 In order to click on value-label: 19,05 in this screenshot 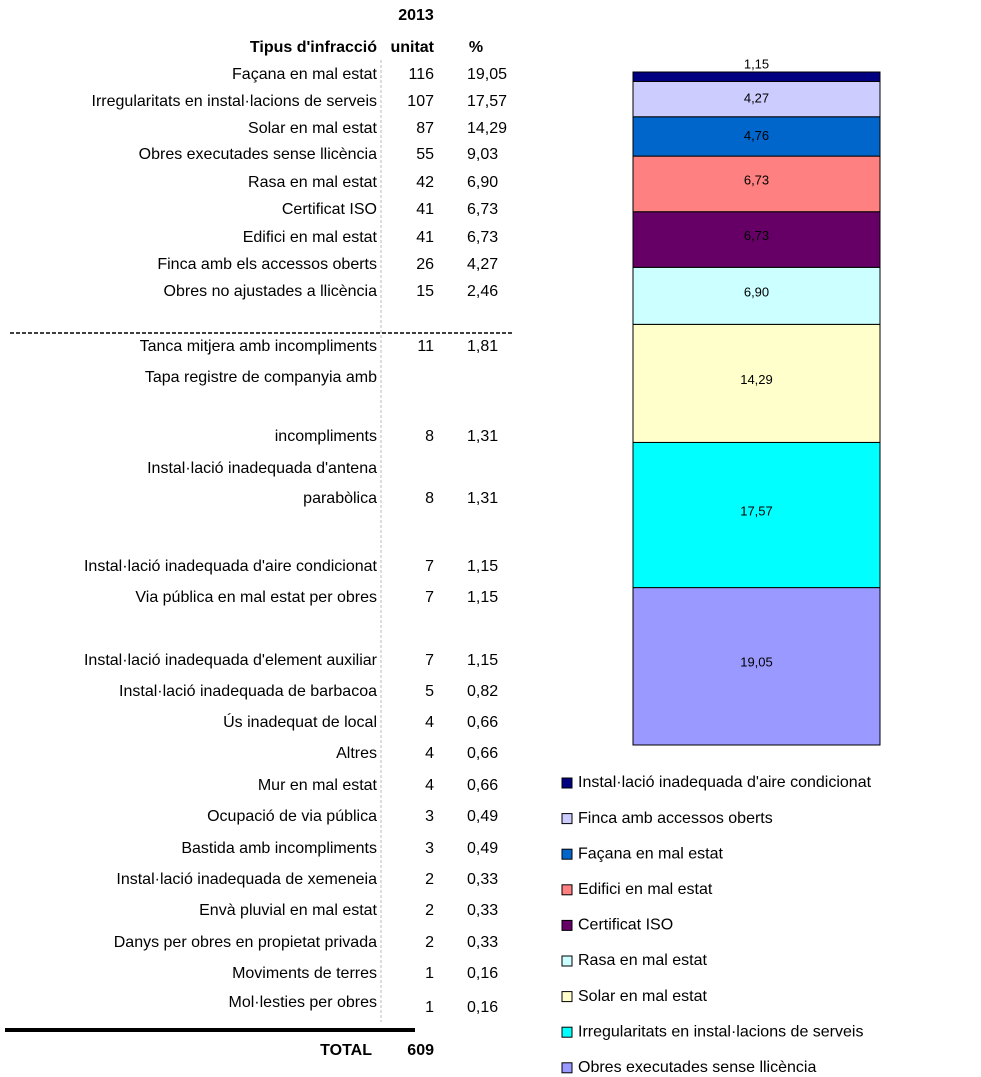, I will do `click(756, 662)`.